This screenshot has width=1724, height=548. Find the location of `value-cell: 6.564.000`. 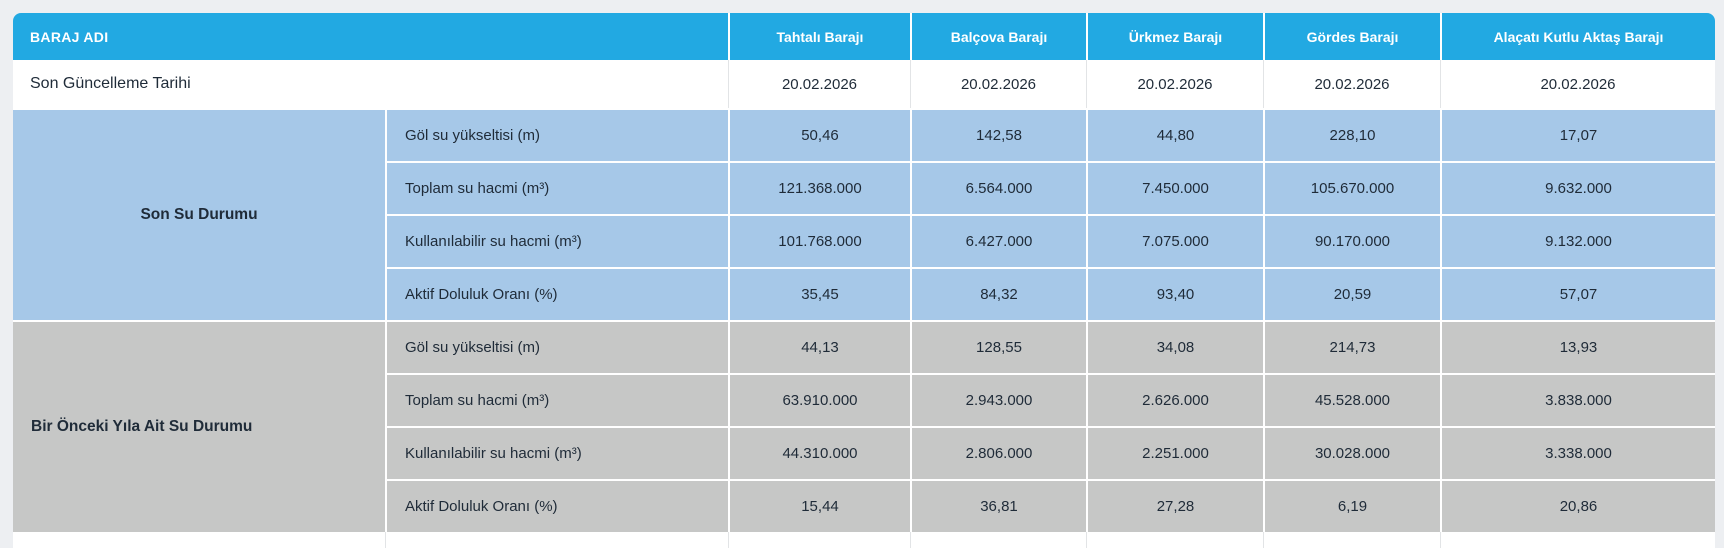

value-cell: 6.564.000 is located at coordinates (998, 187).